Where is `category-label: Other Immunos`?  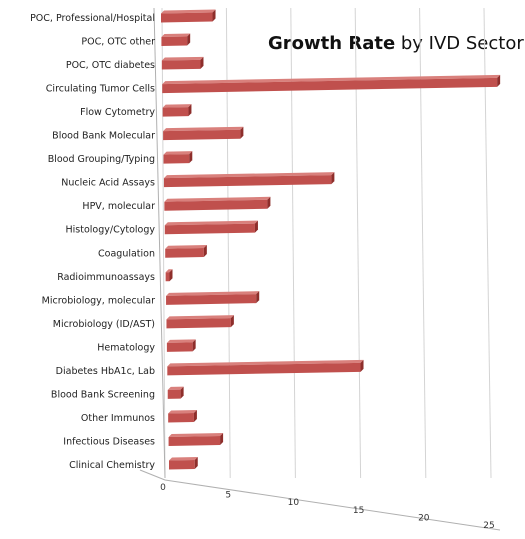
category-label: Other Immunos is located at coordinates (118, 418).